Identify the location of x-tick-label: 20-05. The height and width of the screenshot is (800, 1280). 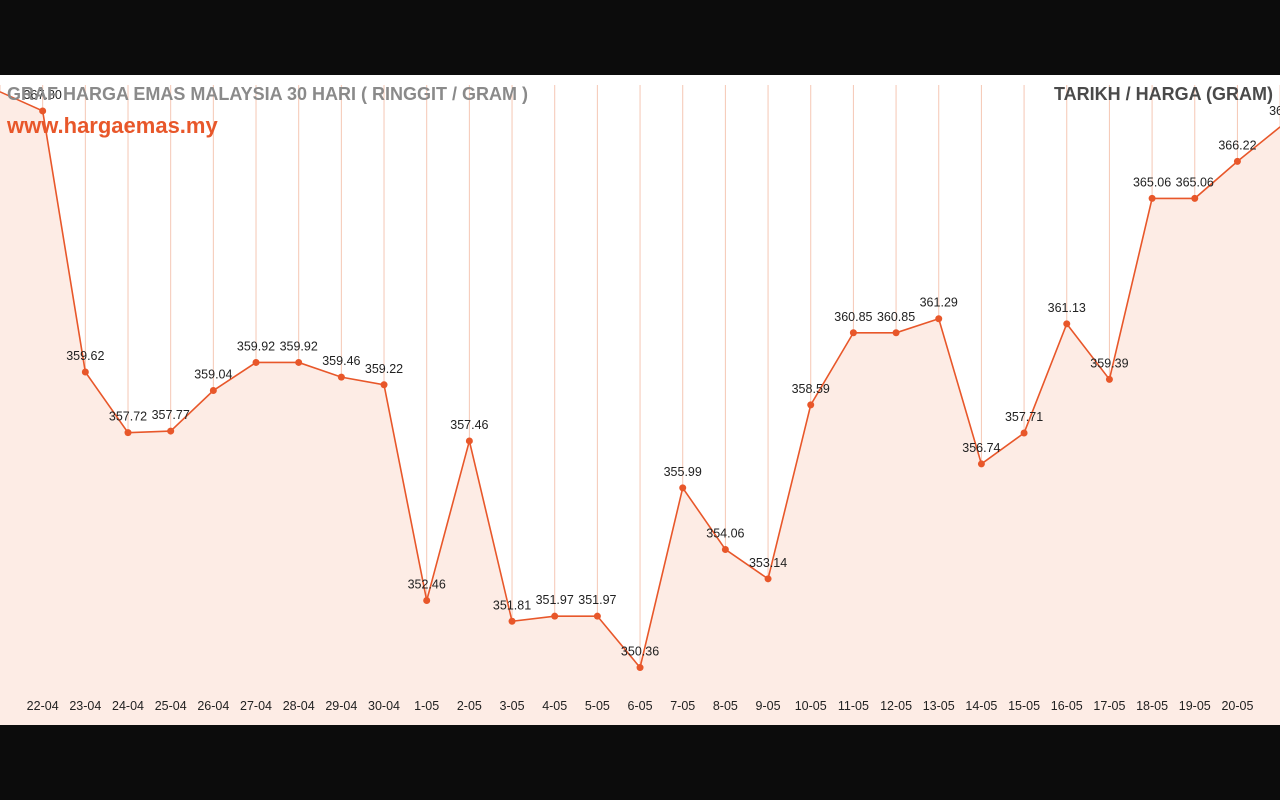
(1237, 706).